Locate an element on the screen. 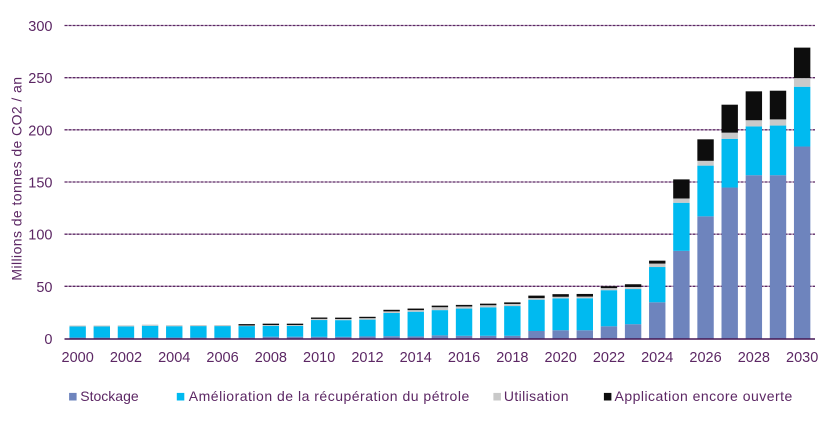  svg-text: 200 is located at coordinates (40, 131).